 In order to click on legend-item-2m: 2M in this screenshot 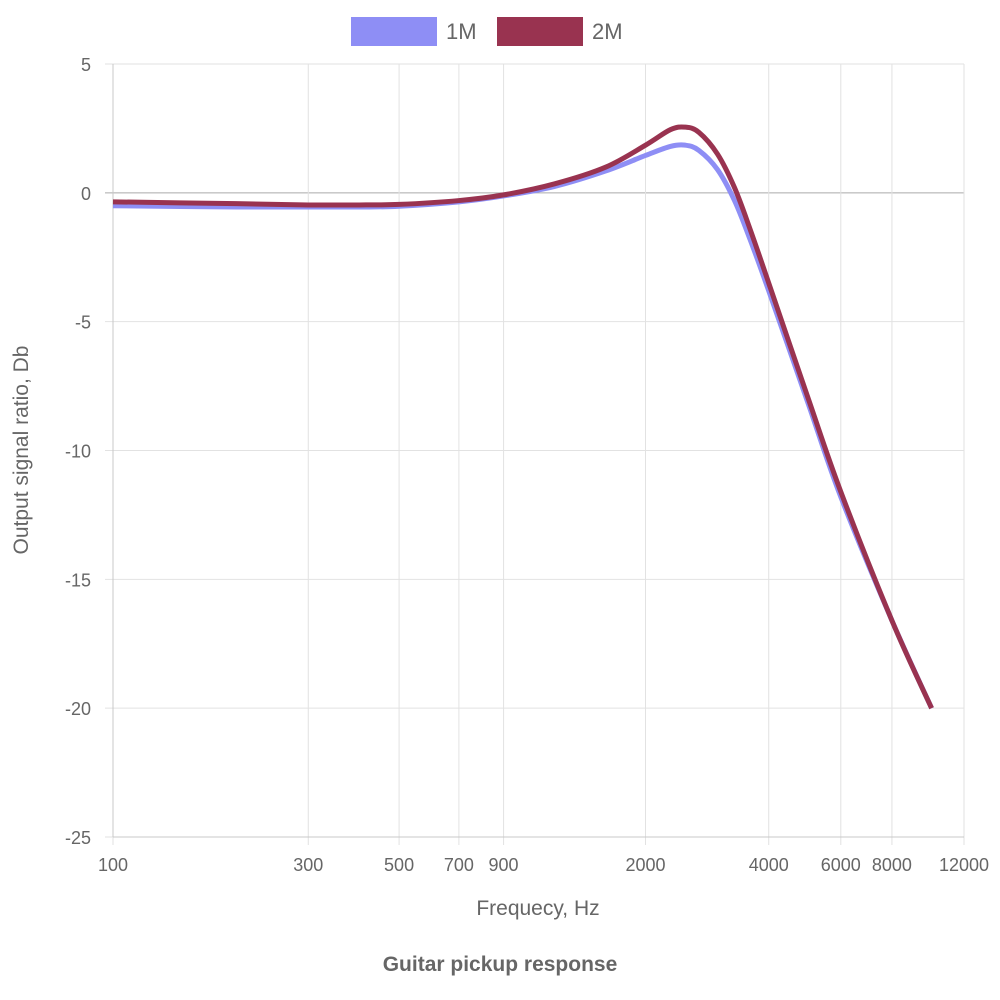, I will do `click(560, 31)`.